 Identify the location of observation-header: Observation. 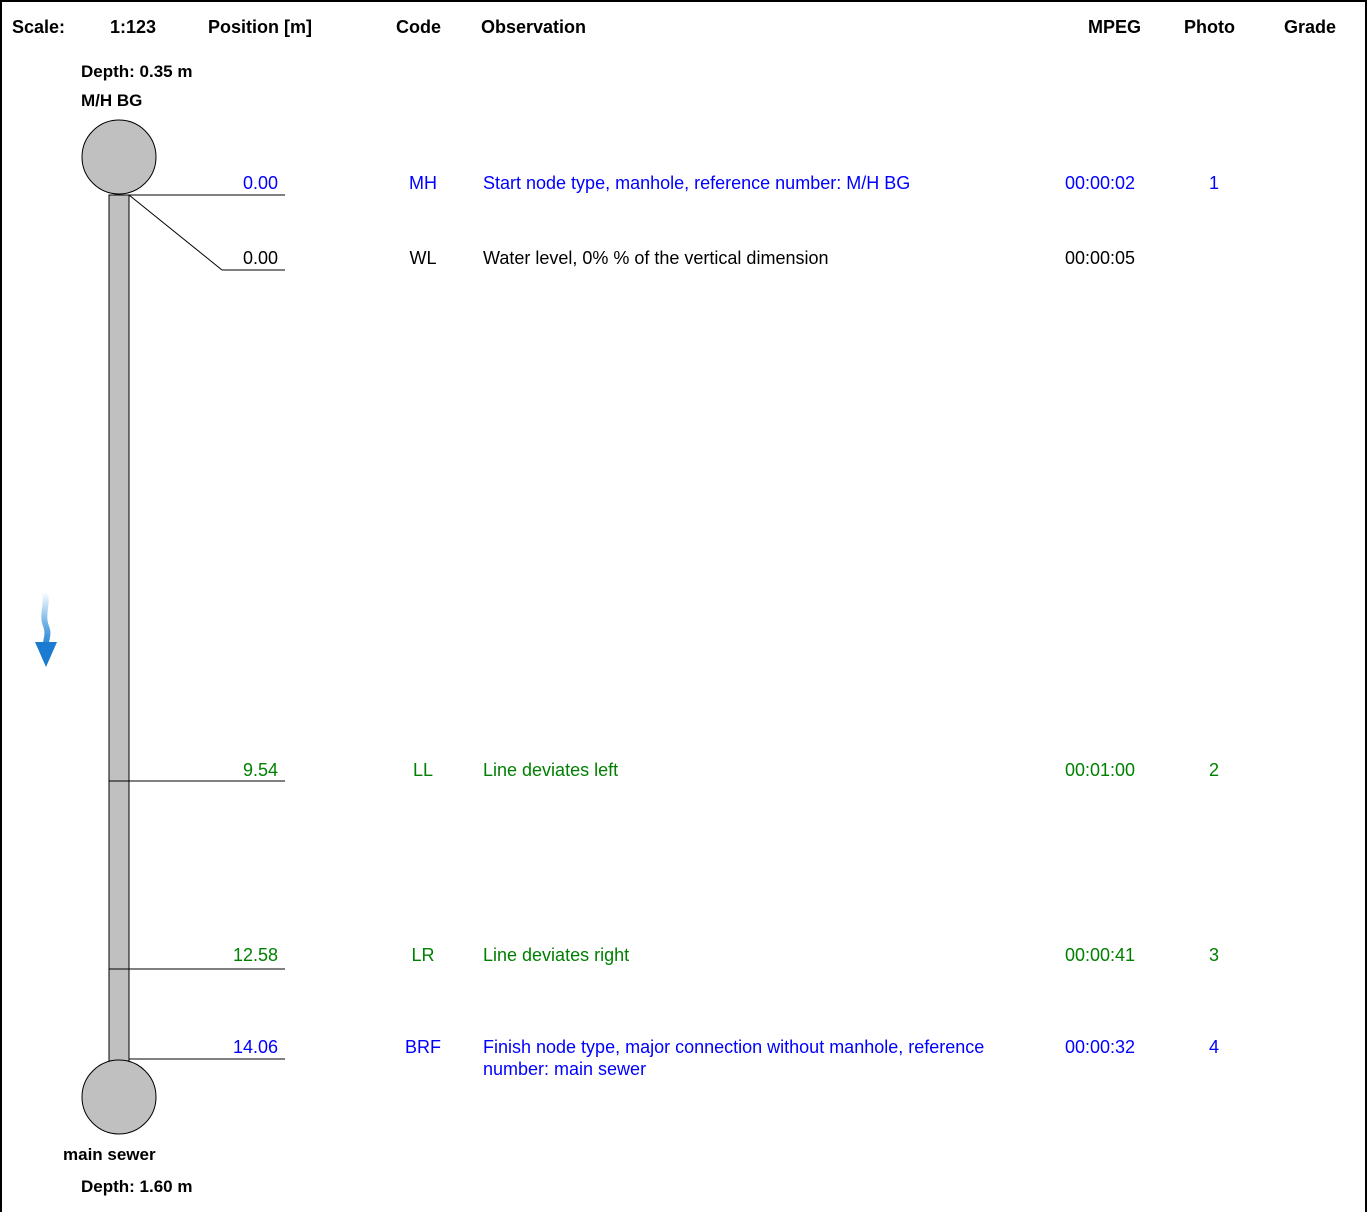
(534, 27).